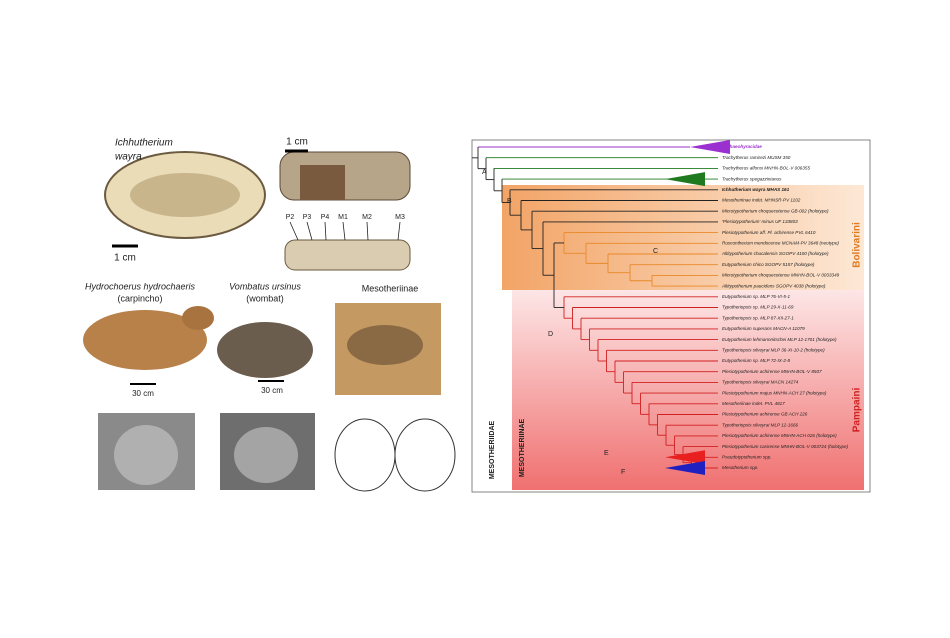  What do you see at coordinates (758, 307) in the screenshot?
I see `taxon-label: Typotheriopsis sp. MLP 29-X-11-69` at bounding box center [758, 307].